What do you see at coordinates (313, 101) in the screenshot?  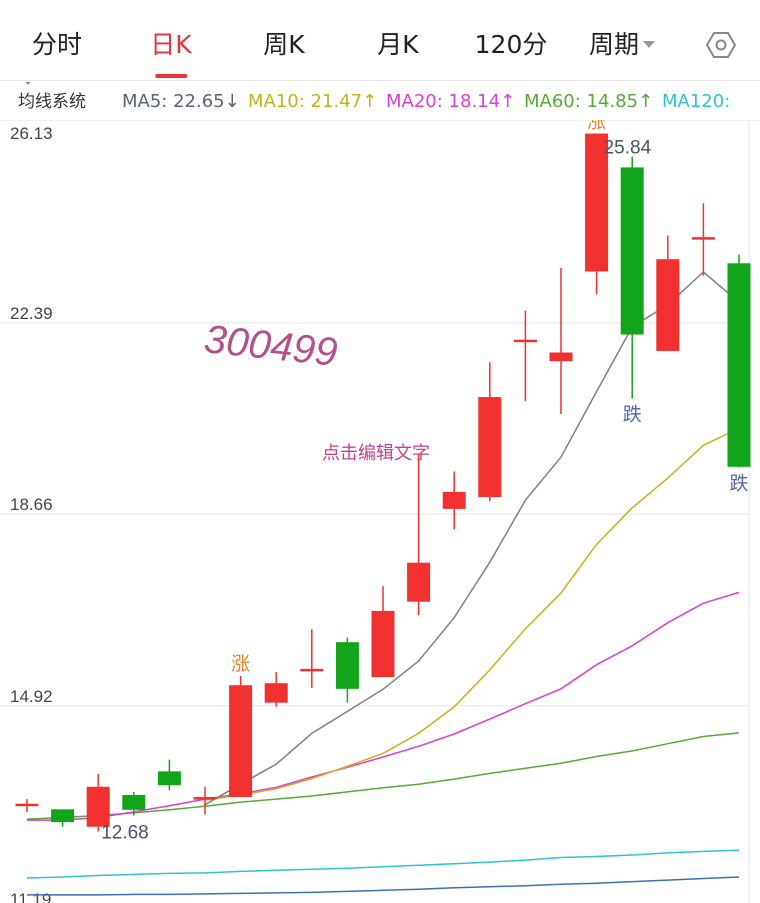 I see `ma10-legend: MA10: 21.47↑` at bounding box center [313, 101].